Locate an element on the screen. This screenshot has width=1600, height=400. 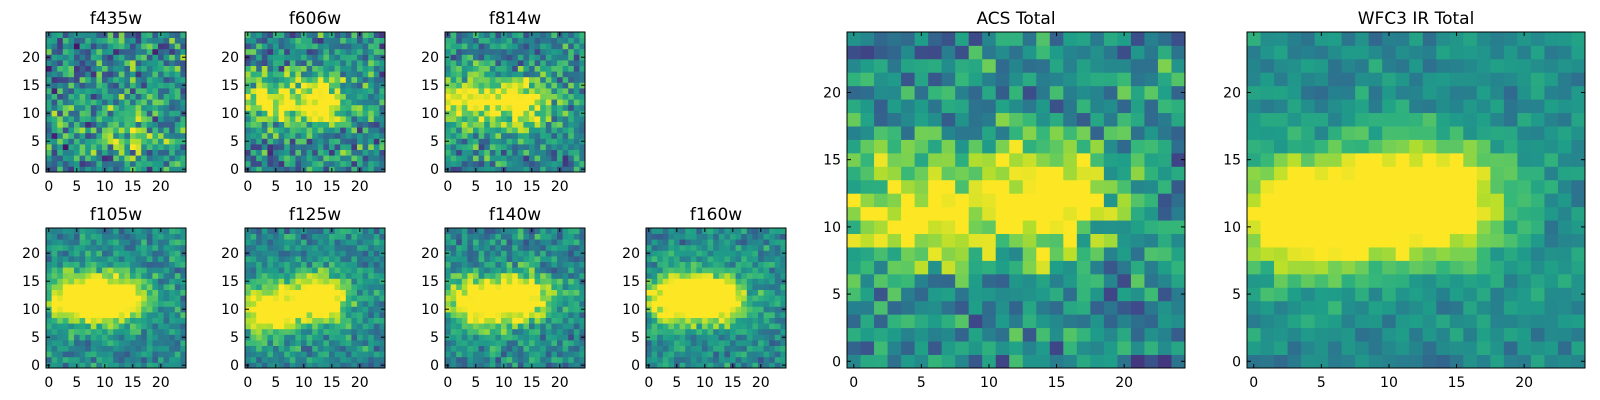
y-tick-label: 10 is located at coordinates (430, 310).